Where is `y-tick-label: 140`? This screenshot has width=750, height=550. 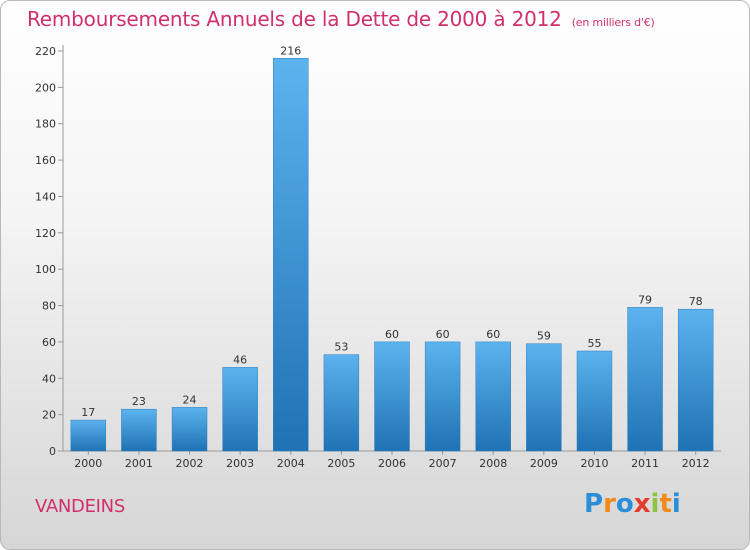
y-tick-label: 140 is located at coordinates (45, 196).